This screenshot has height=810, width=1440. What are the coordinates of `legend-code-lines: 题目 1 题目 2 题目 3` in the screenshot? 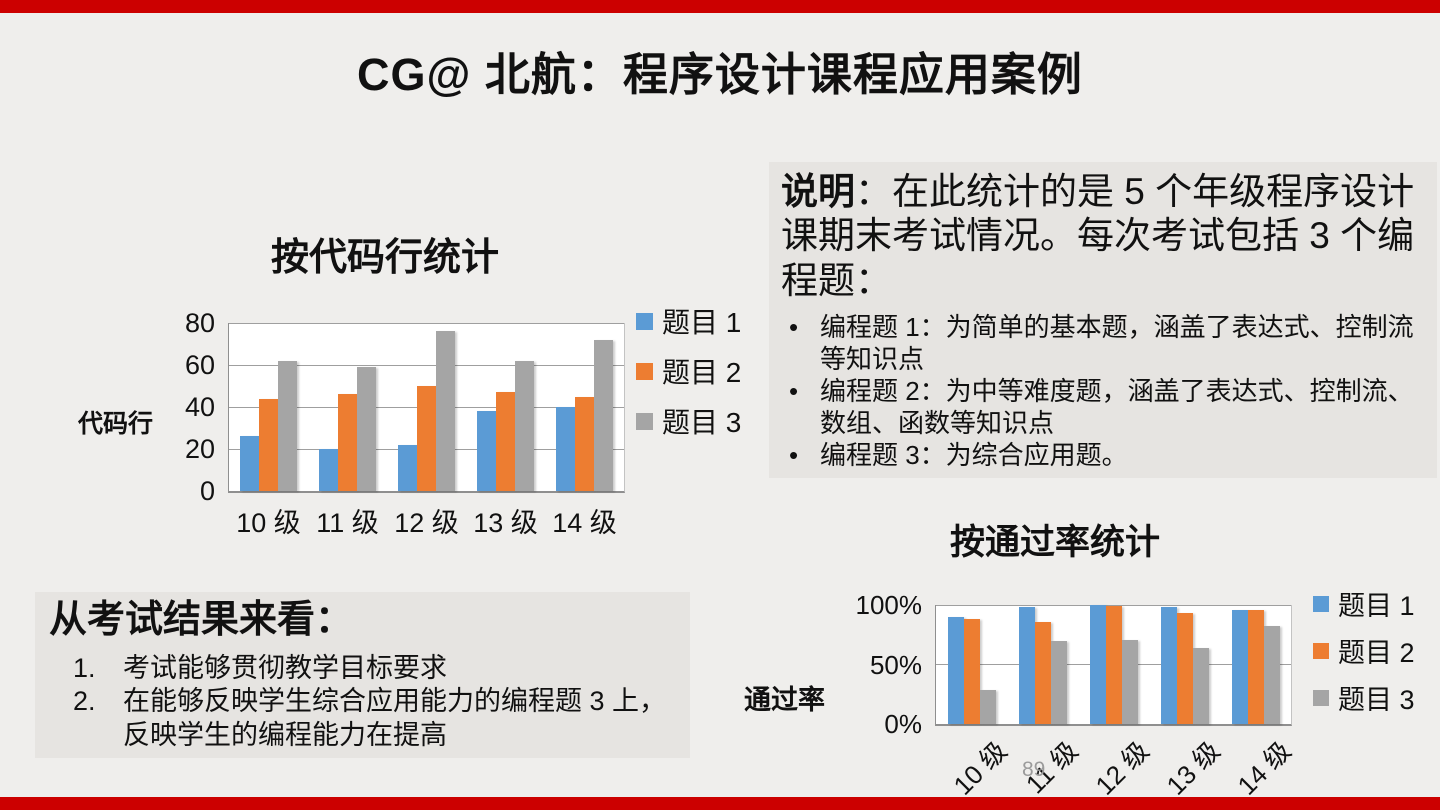 It's located at (688, 382).